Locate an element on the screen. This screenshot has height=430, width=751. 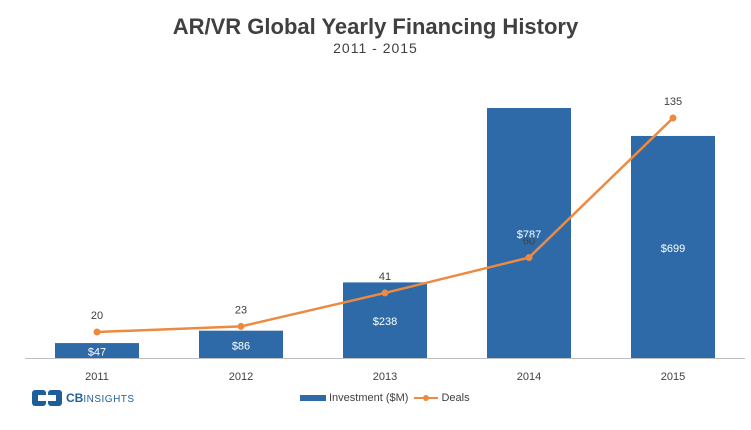
legend-swatch-investment is located at coordinates (313, 398).